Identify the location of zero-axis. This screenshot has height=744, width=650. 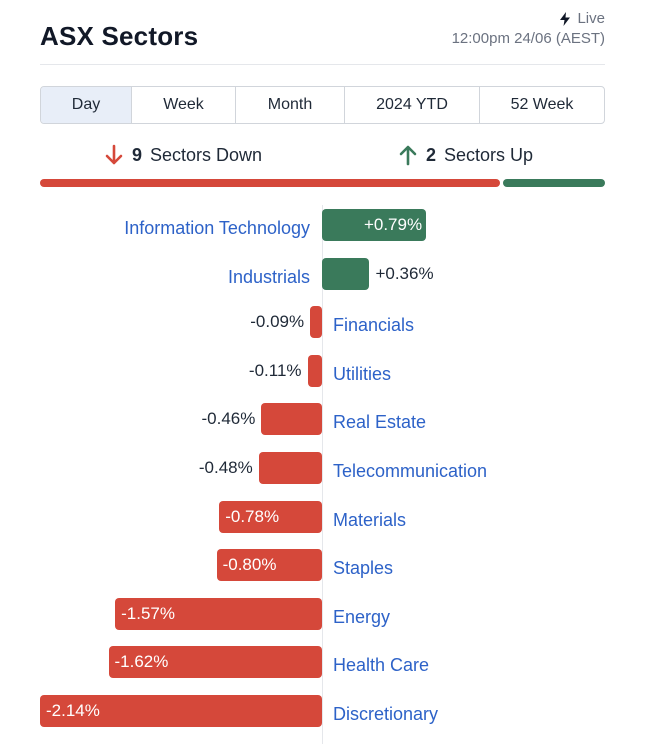
(322, 474).